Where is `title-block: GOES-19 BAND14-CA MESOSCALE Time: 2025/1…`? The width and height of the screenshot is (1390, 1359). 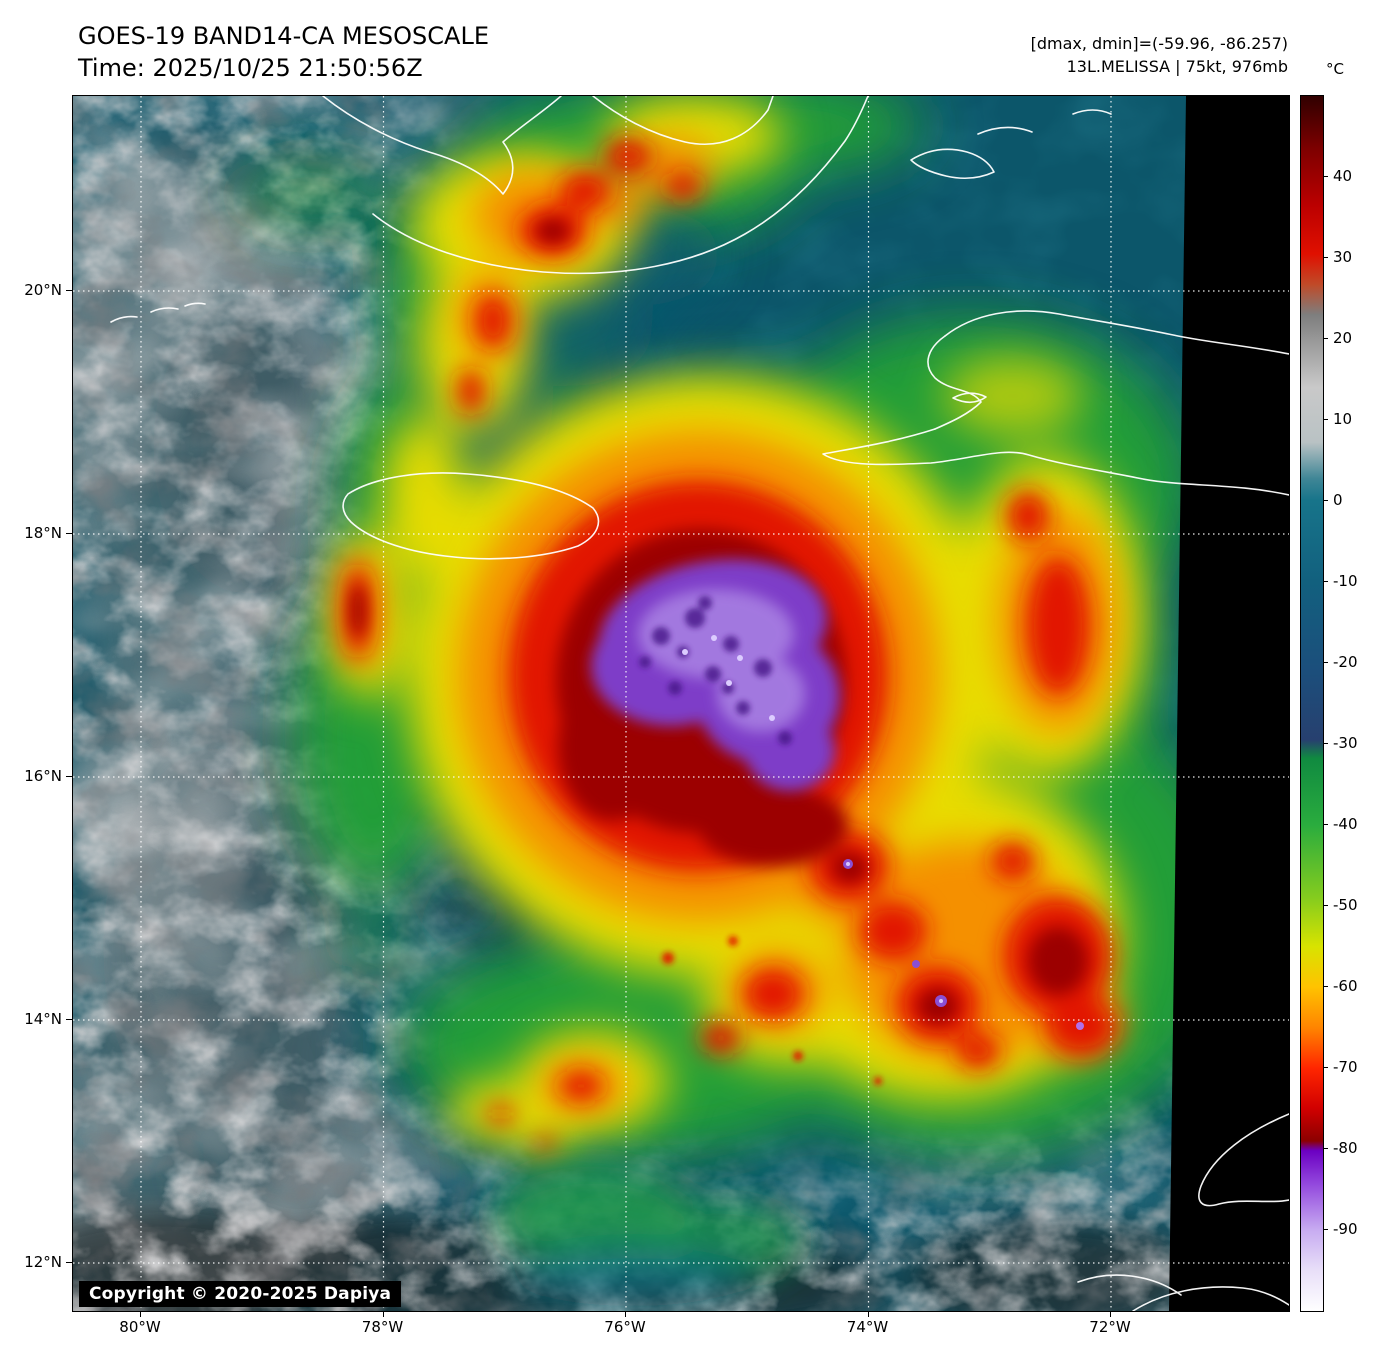 title-block: GOES-19 BAND14-CA MESOSCALE Time: 2025/1… is located at coordinates (283, 52).